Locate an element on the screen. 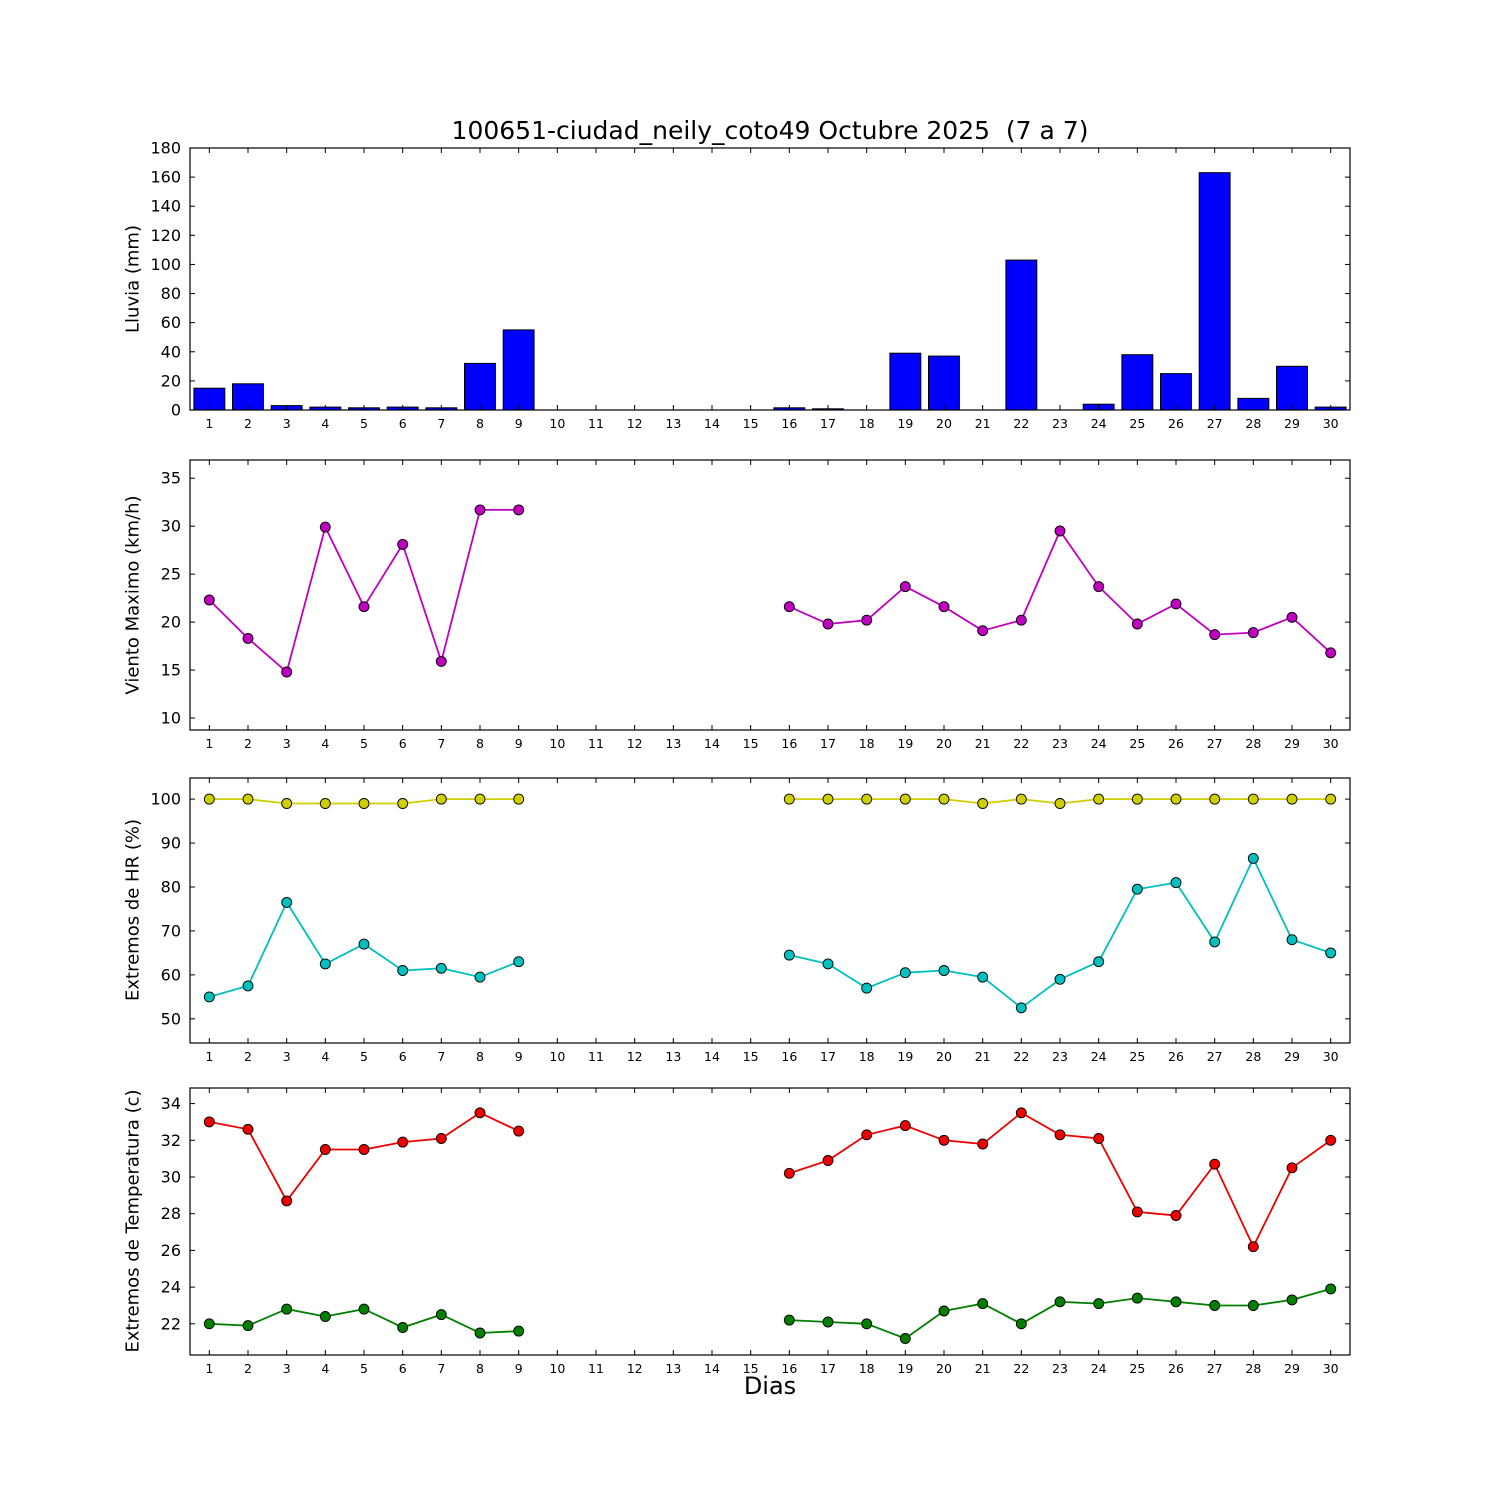  svg-text: 40 is located at coordinates (171, 351).